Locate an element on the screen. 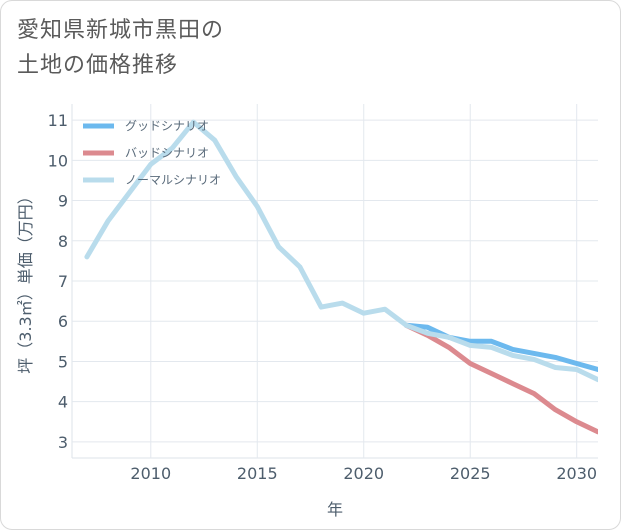  legend-label: ノーマルシナリオ is located at coordinates (173, 180).